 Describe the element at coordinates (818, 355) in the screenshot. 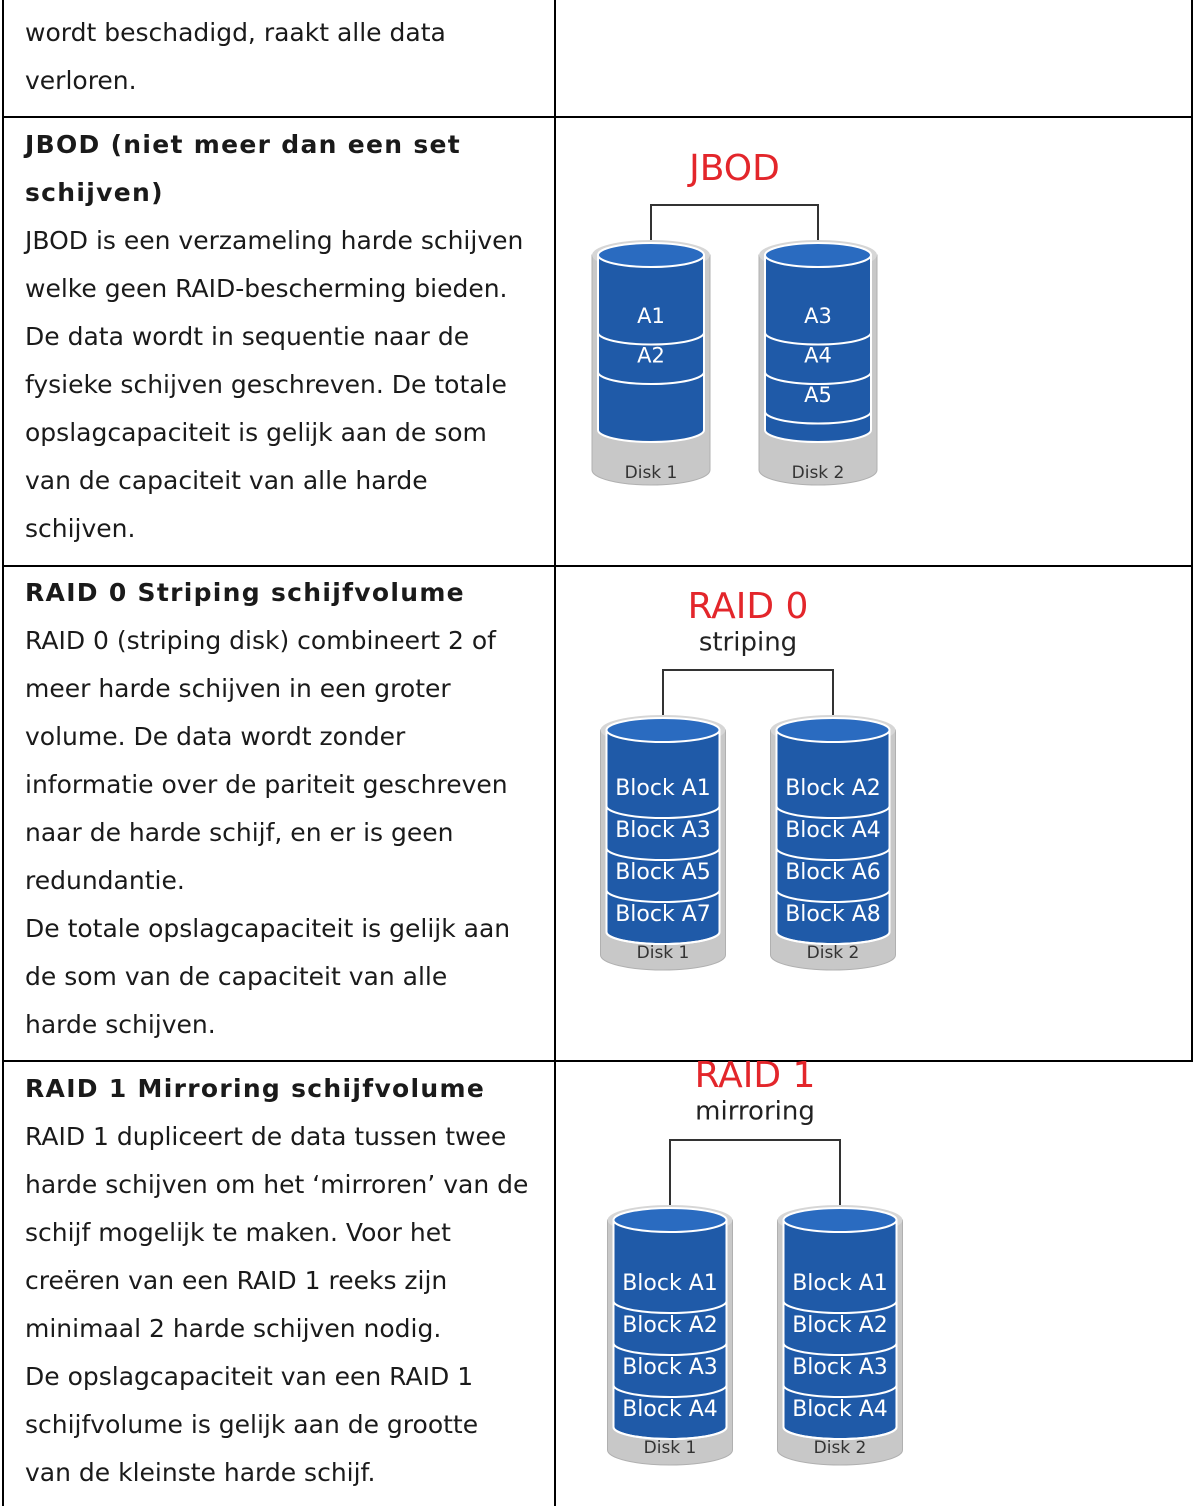

I see `block-label: A4` at that location.